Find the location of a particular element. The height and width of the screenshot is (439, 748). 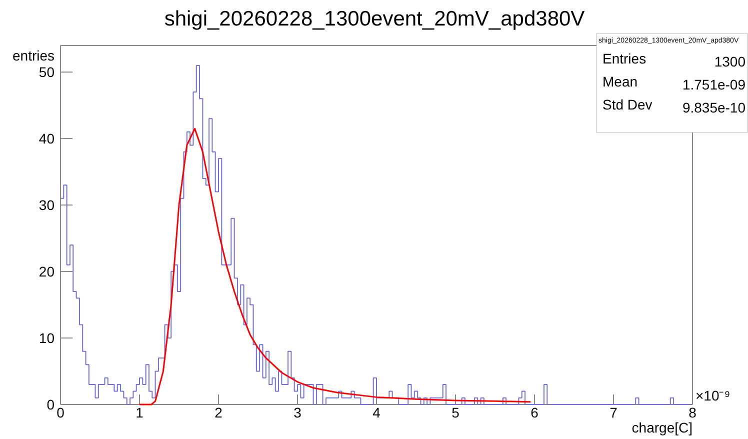

y-tick-label: 30 is located at coordinates (46, 205).